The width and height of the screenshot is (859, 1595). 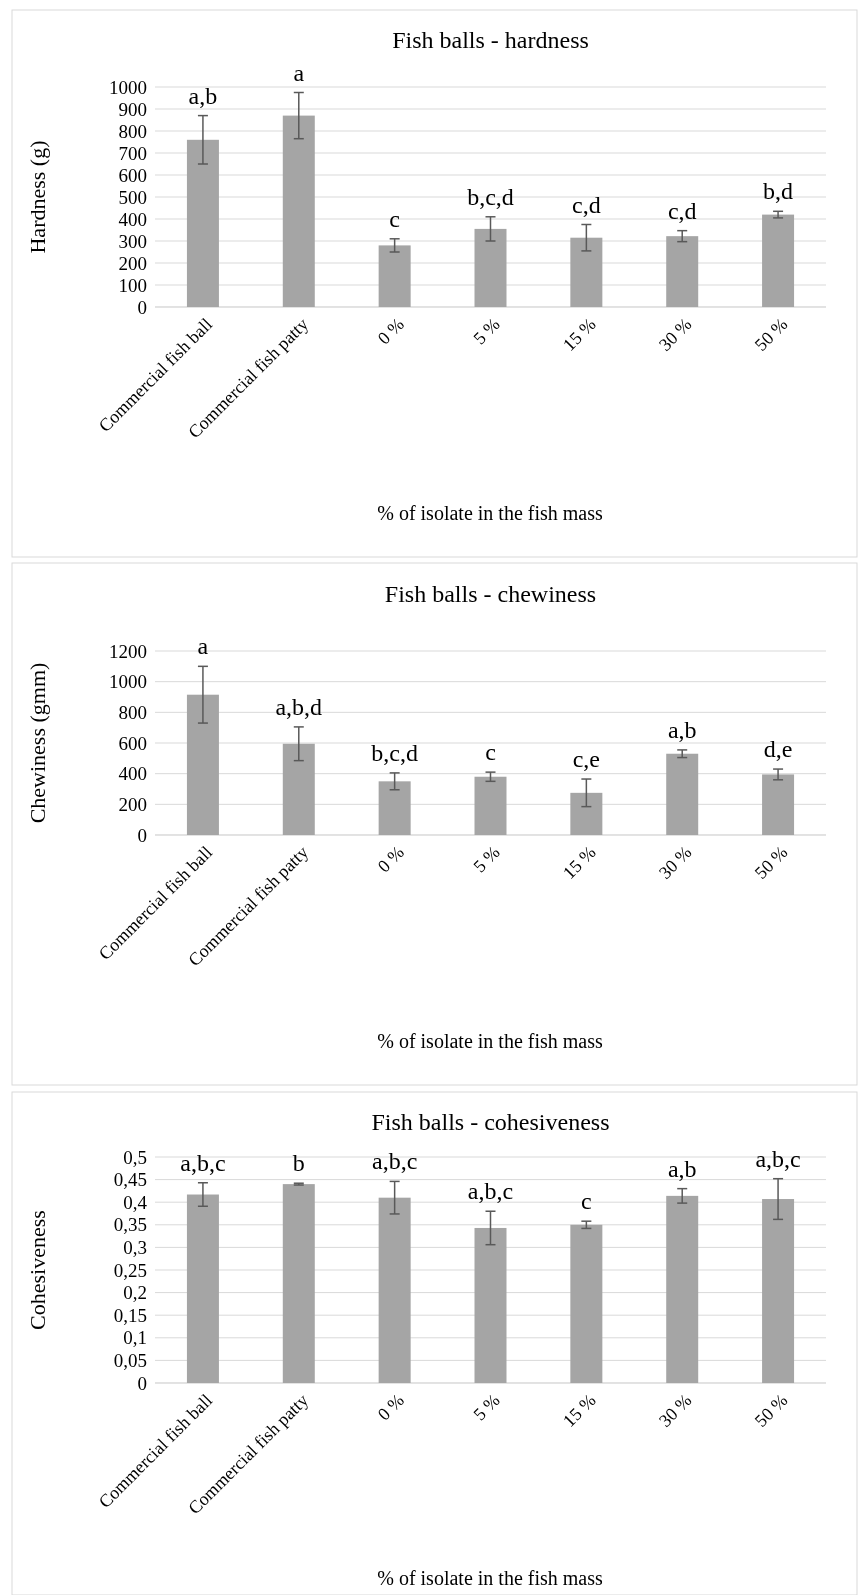 What do you see at coordinates (299, 706) in the screenshot?
I see `annotation: a,b,d` at bounding box center [299, 706].